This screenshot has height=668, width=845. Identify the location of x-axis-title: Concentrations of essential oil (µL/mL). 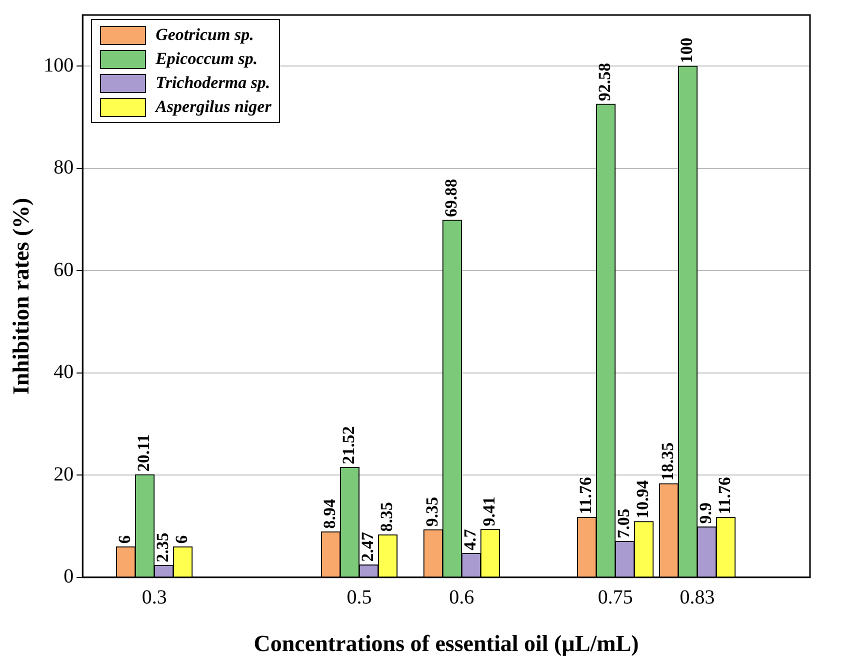
(446, 643).